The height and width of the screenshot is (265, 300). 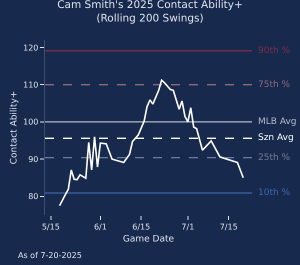 I want to click on x-tick-label: 6/1, so click(x=100, y=227).